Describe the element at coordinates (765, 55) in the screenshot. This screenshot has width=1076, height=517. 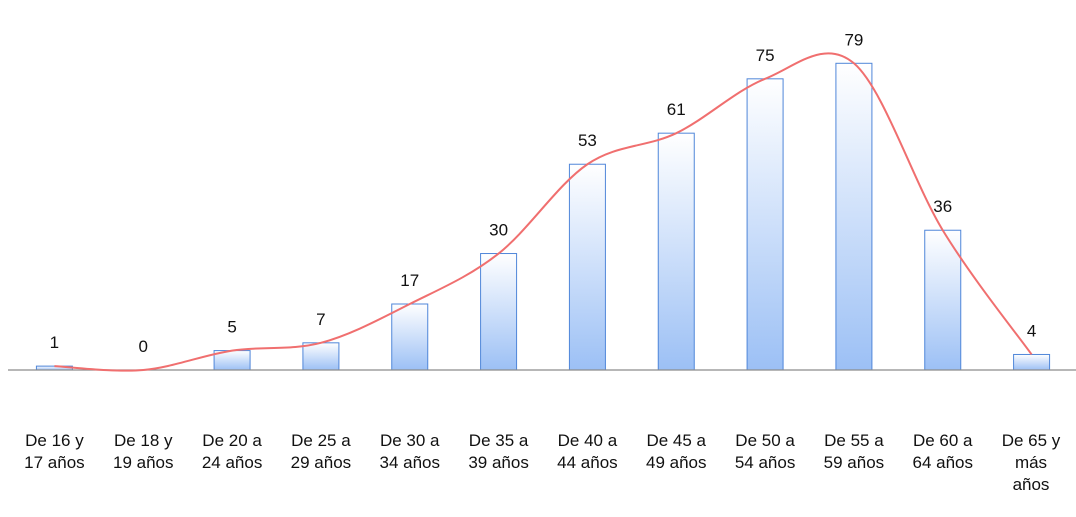
I see `data-label-9: 75` at that location.